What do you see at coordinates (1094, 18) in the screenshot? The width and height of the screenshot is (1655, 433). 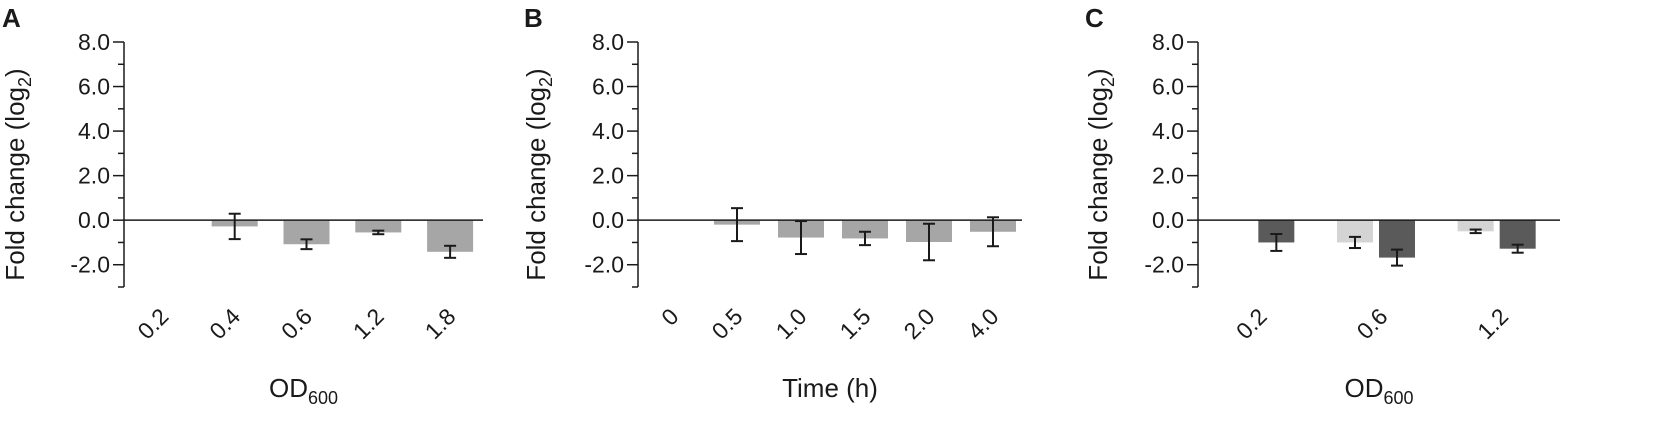 I see `panel-letter: C` at bounding box center [1094, 18].